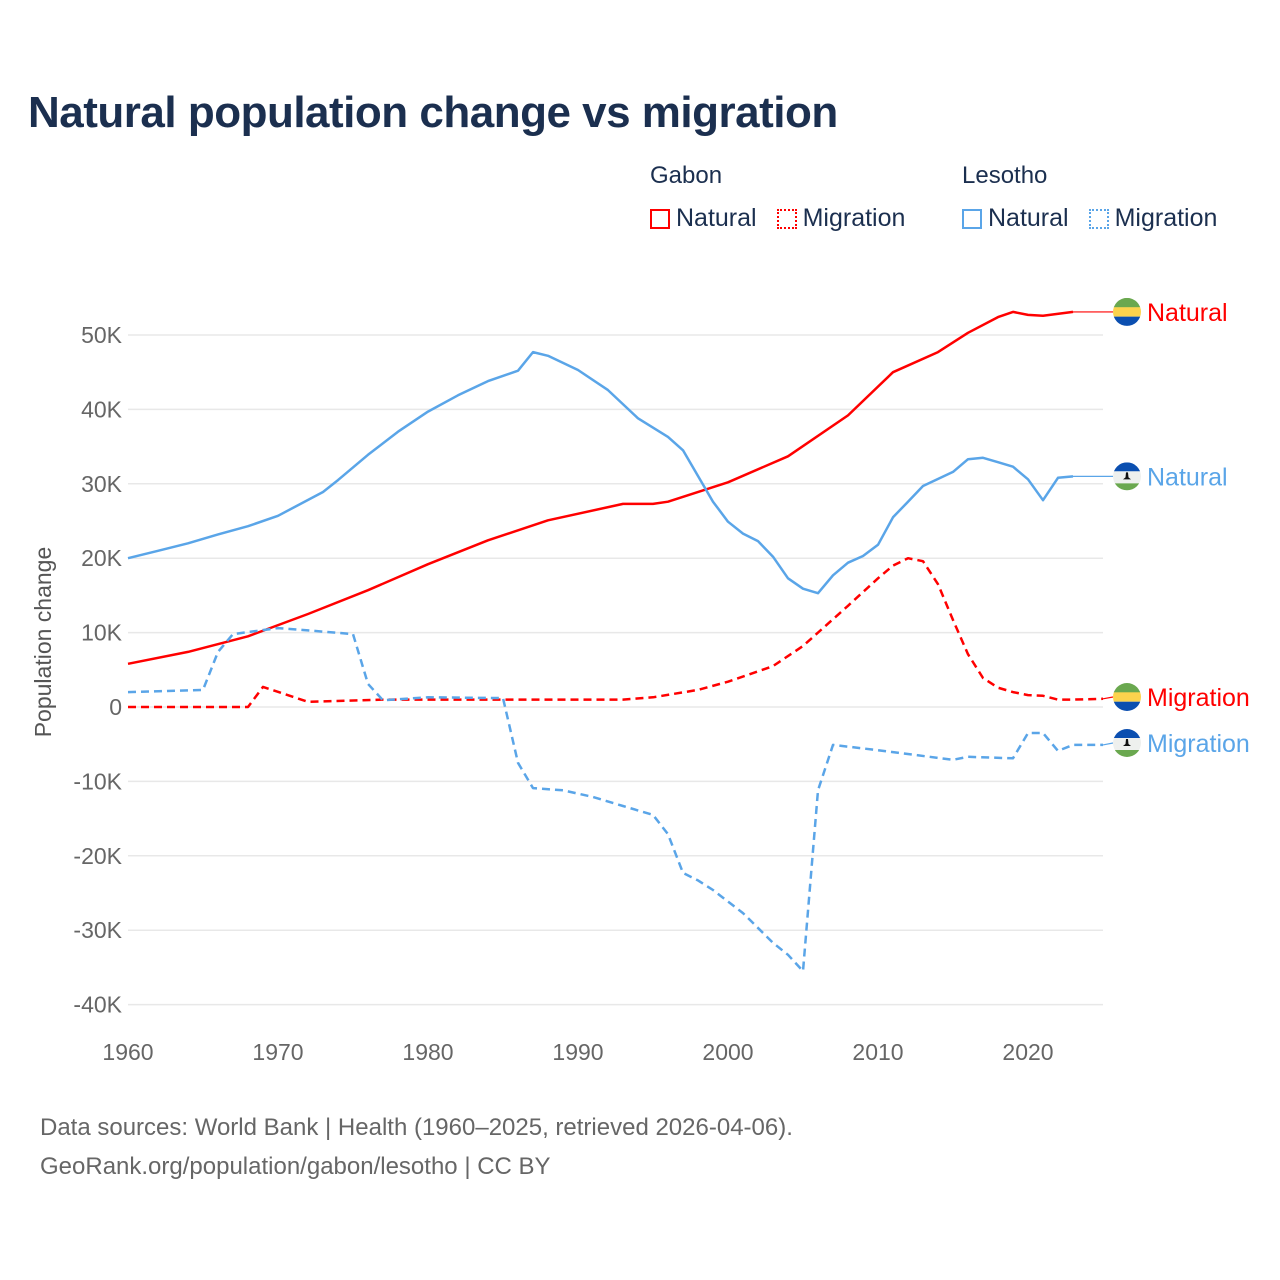 This screenshot has width=1280, height=1280. I want to click on chart-title: Natural population change vs migration, so click(433, 112).